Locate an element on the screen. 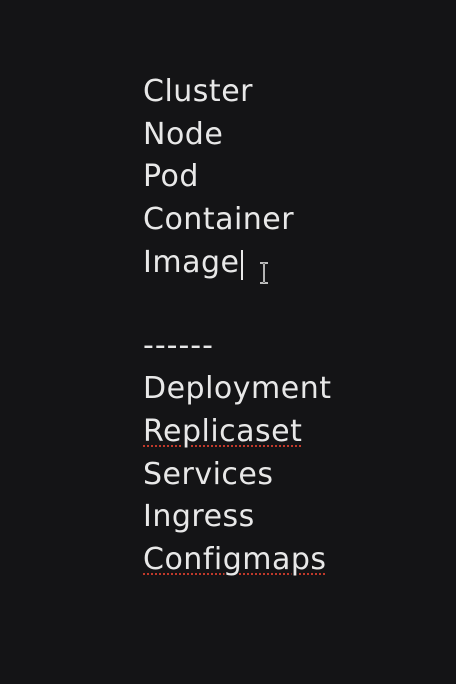 This screenshot has width=456, height=684. i-beam-cursor-icon is located at coordinates (264, 273).